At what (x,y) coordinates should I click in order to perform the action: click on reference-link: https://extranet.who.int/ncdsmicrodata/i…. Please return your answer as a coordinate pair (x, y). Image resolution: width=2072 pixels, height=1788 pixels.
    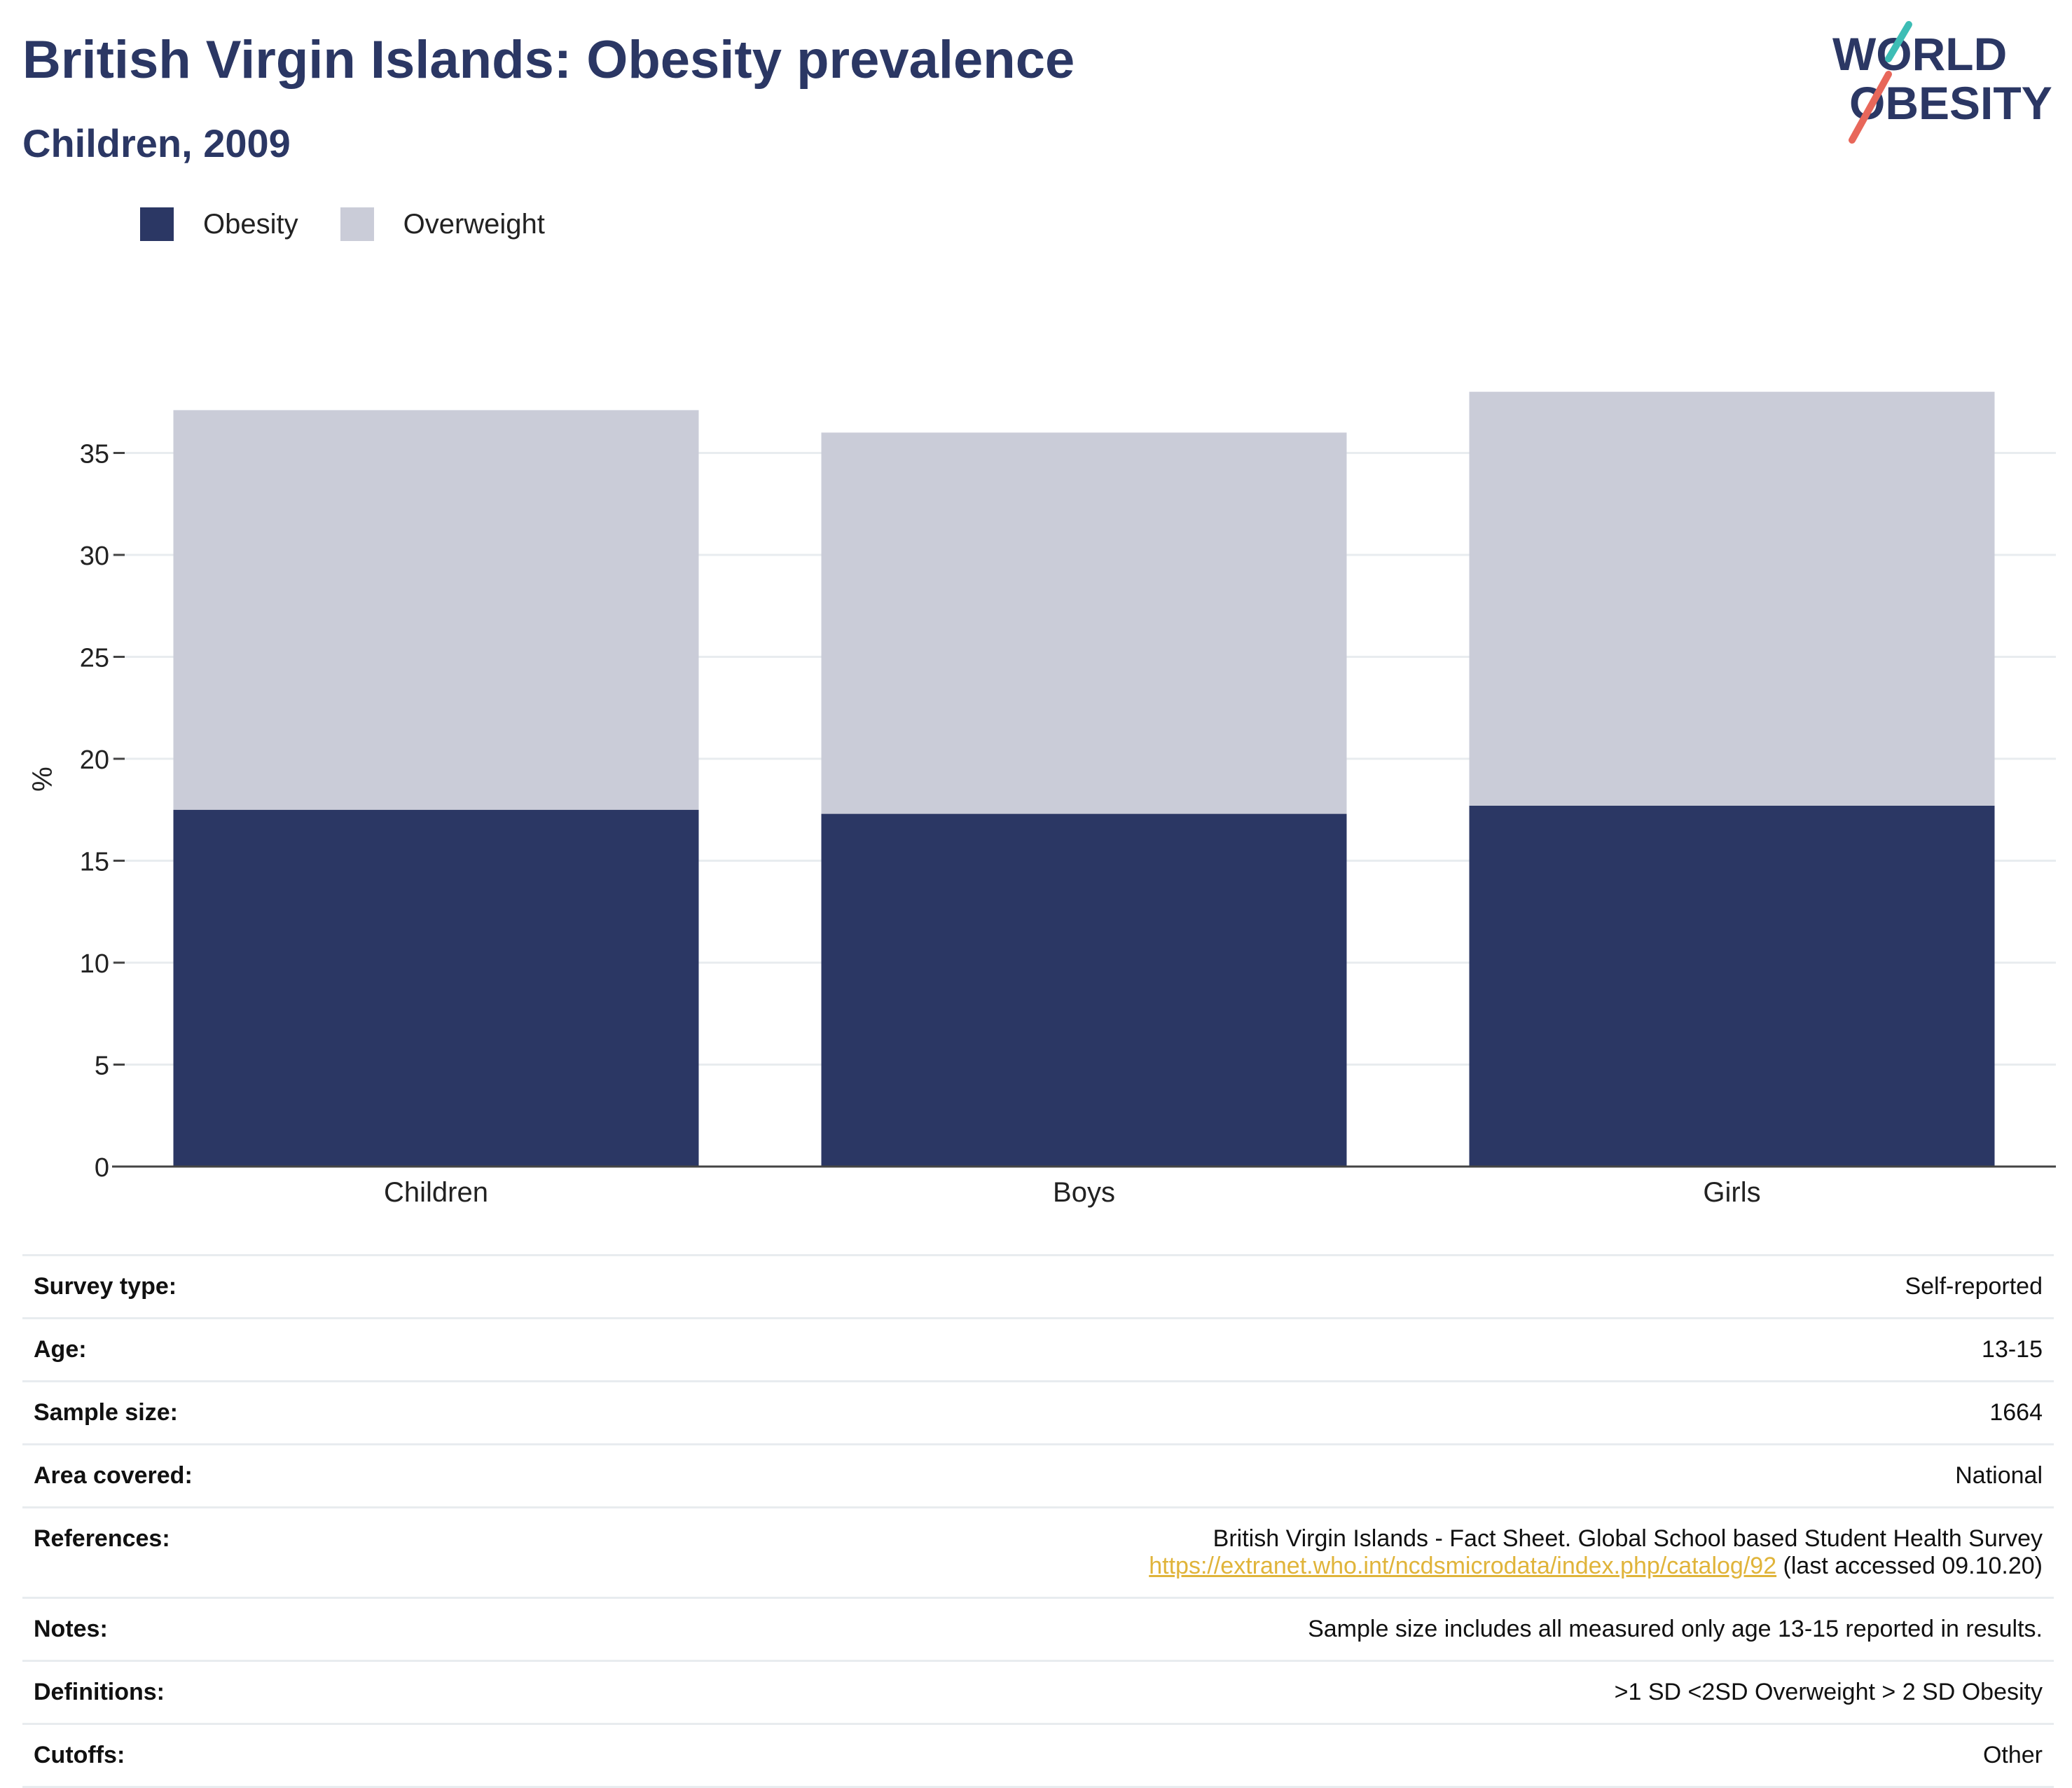
    Looking at the image, I should click on (1463, 1566).